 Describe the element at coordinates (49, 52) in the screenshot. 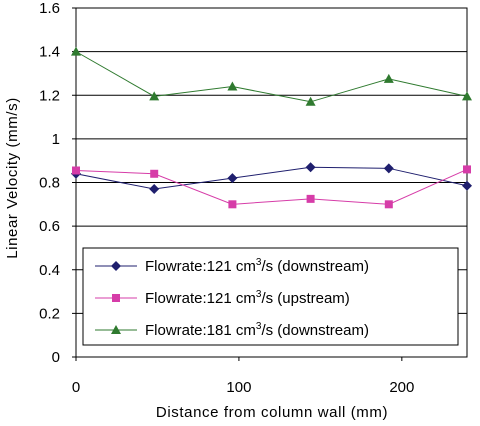

I see `y-tick-label: 1.4` at that location.